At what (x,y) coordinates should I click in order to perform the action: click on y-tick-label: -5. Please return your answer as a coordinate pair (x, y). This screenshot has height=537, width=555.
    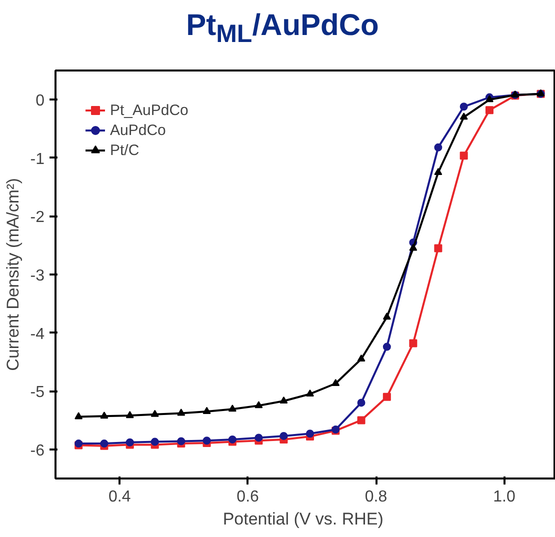
    Looking at the image, I should click on (37, 393).